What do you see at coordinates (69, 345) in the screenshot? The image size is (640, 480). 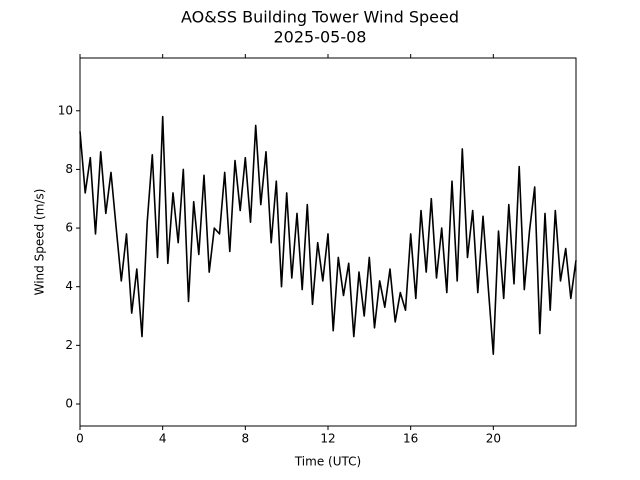 I see `y-tick-label: 2` at bounding box center [69, 345].